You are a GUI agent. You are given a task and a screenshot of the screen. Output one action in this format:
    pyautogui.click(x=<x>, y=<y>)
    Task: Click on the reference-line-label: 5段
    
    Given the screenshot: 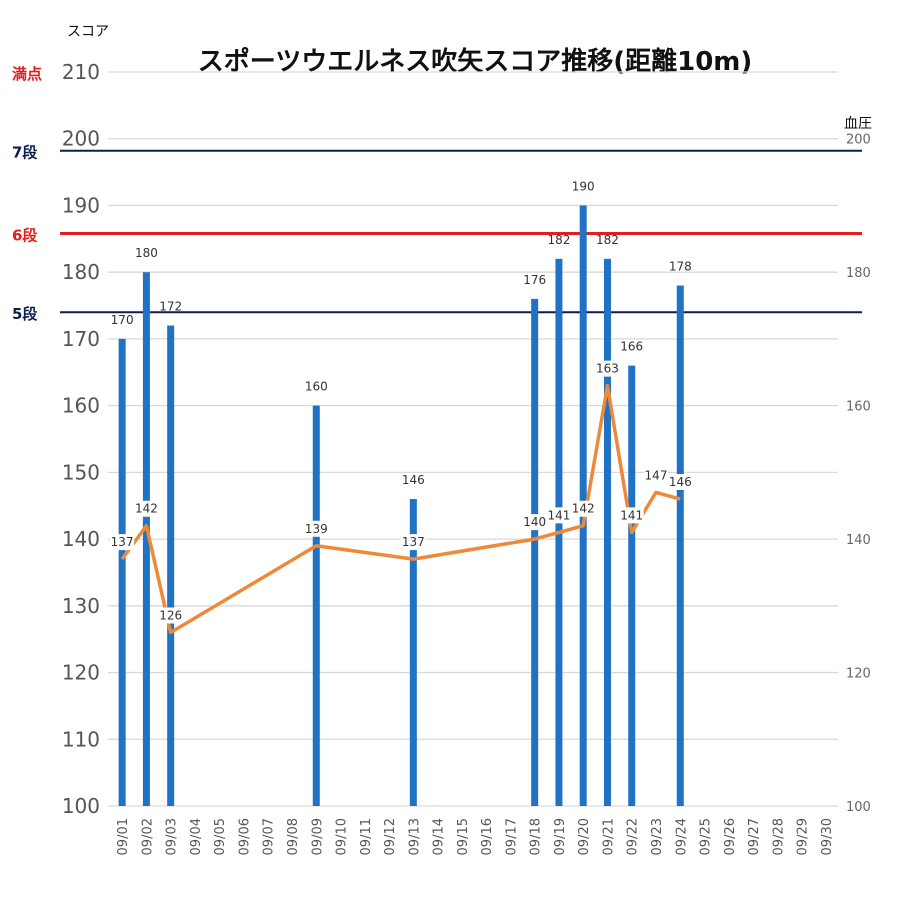 What is the action you would take?
    pyautogui.click(x=24, y=314)
    